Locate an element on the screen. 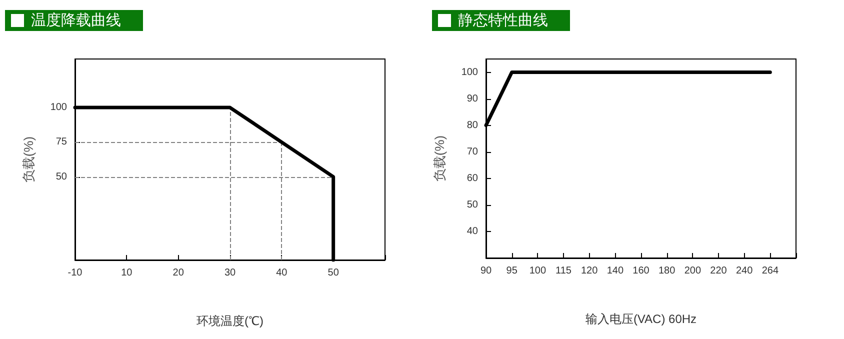 This screenshot has width=844, height=339. y-tick-label: 70 is located at coordinates (472, 152).